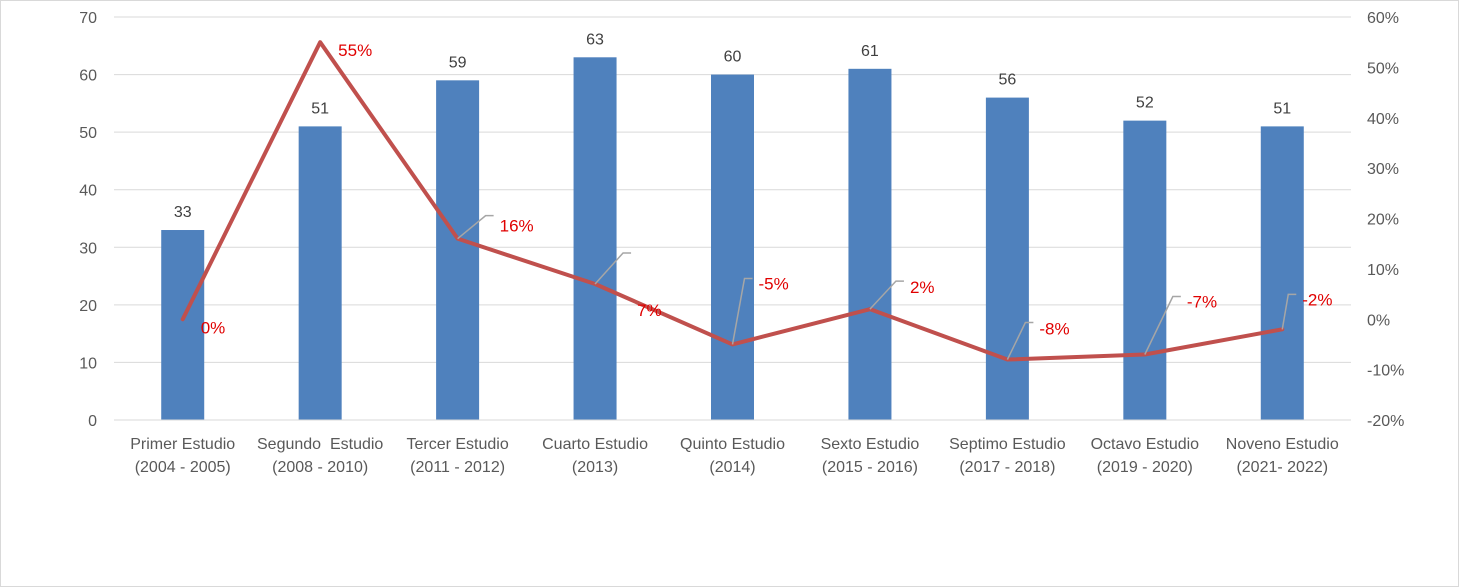 This screenshot has height=588, width=1459. I want to click on left-axis-tick-label: 60, so click(88, 76).